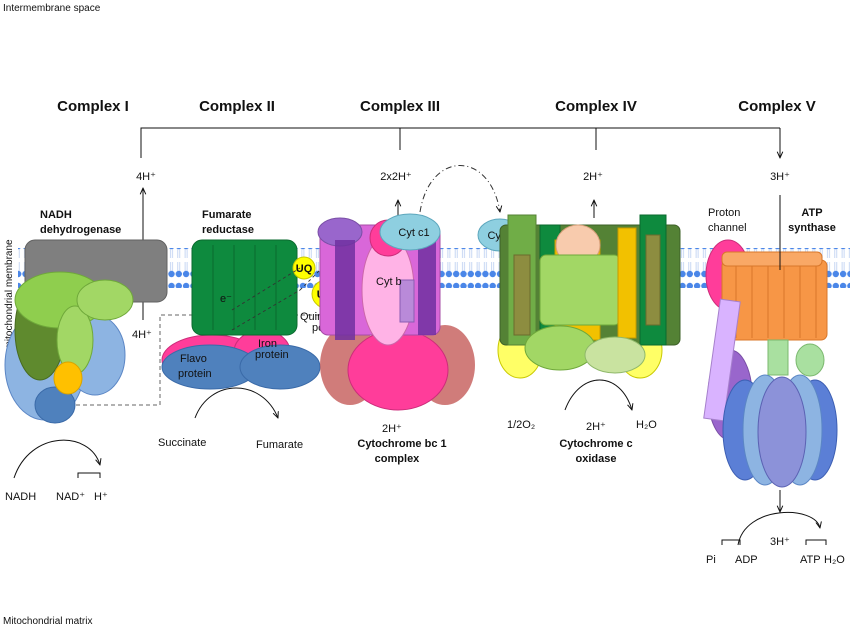 The image size is (850, 629). Describe the element at coordinates (816, 542) in the screenshot. I see `atp-h2o-bracket` at that location.